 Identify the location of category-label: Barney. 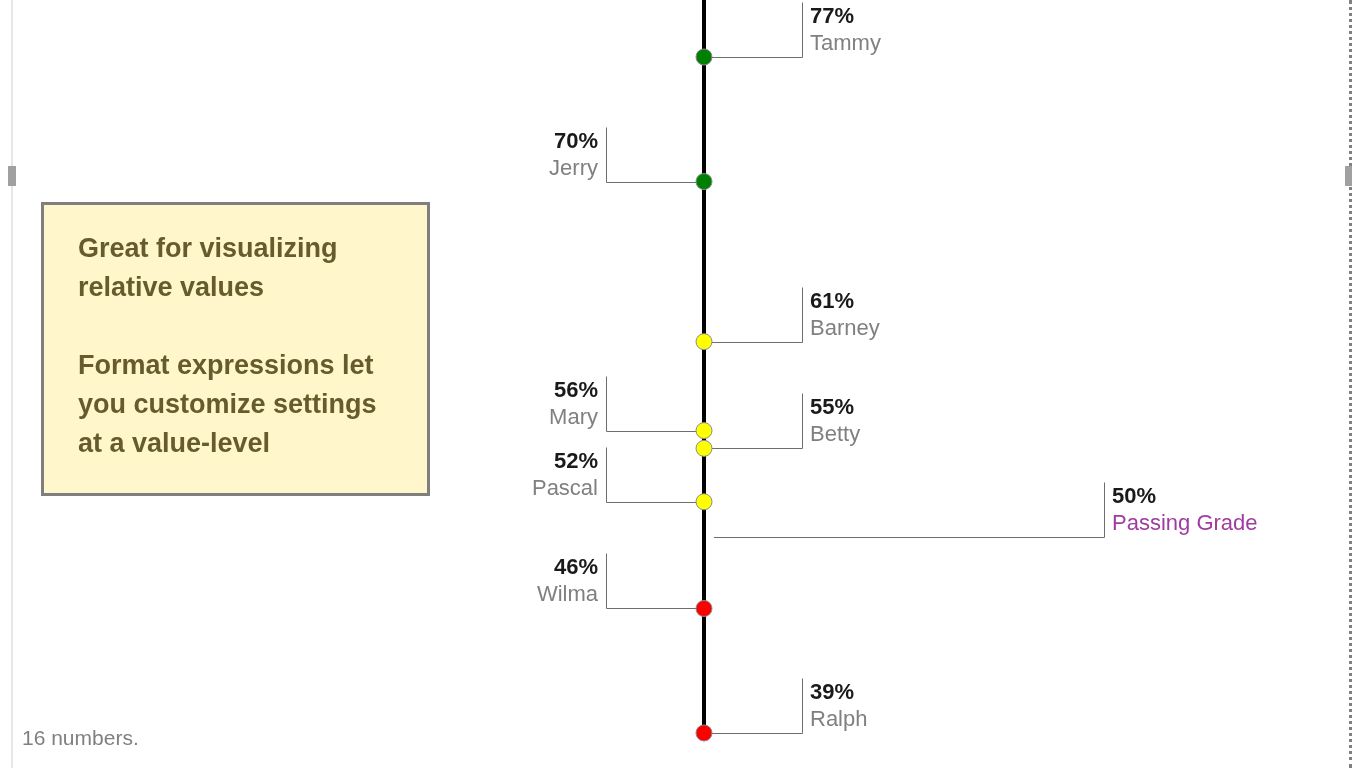
(845, 327).